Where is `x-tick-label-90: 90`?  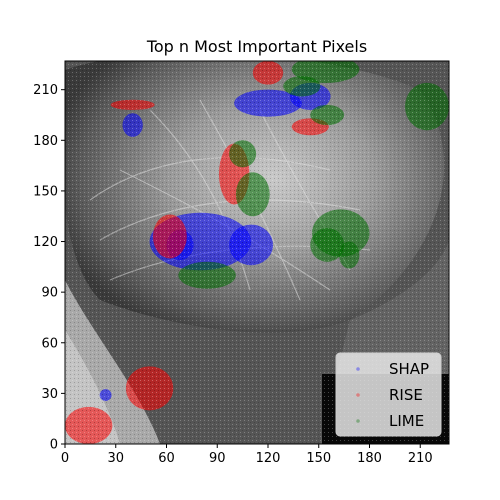
x-tick-label-90: 90 is located at coordinates (217, 458).